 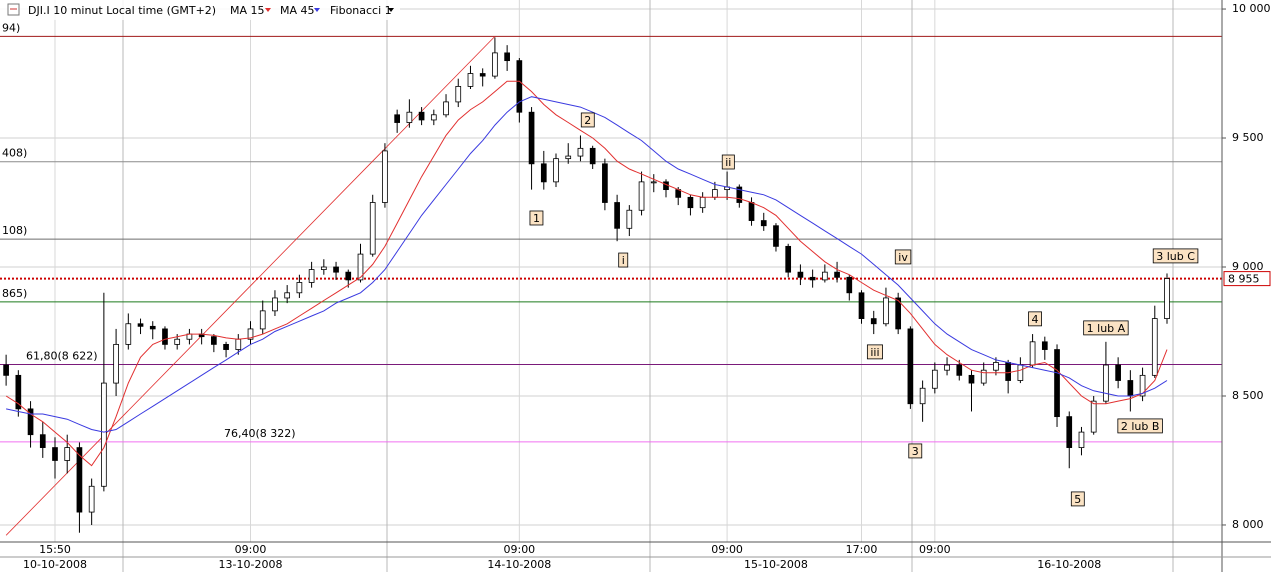 I want to click on x-tick-label: 17:00, so click(x=862, y=549).